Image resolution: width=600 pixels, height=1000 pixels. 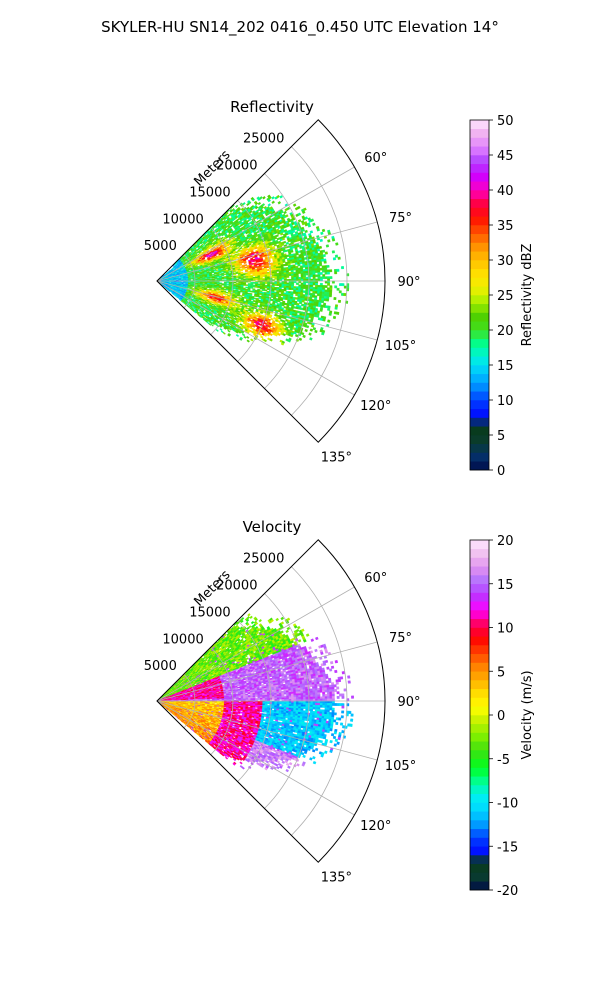 What do you see at coordinates (272, 107) in the screenshot?
I see `panel-title: Reflectivity` at bounding box center [272, 107].